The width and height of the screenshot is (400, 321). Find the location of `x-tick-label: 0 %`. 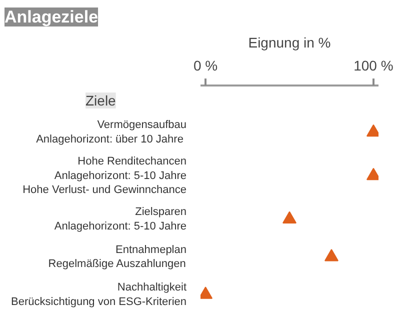

x-tick-label: 0 % is located at coordinates (205, 66).